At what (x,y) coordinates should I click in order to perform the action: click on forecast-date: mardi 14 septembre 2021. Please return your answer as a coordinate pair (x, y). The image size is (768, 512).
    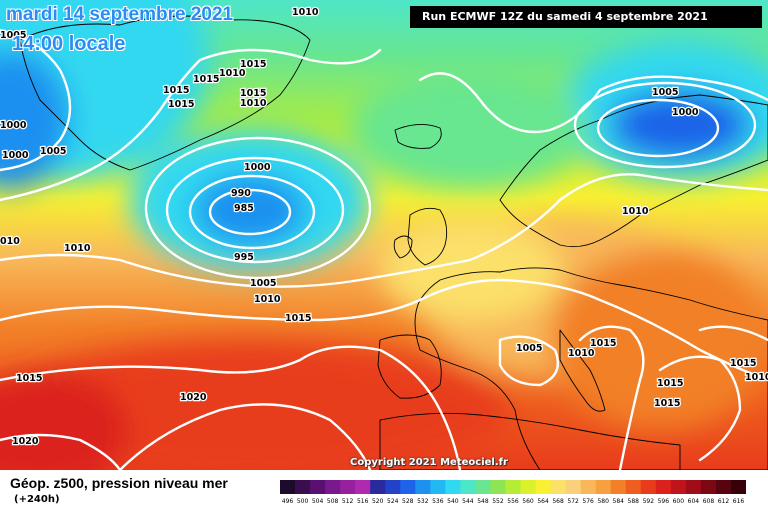
    Looking at the image, I should click on (120, 14).